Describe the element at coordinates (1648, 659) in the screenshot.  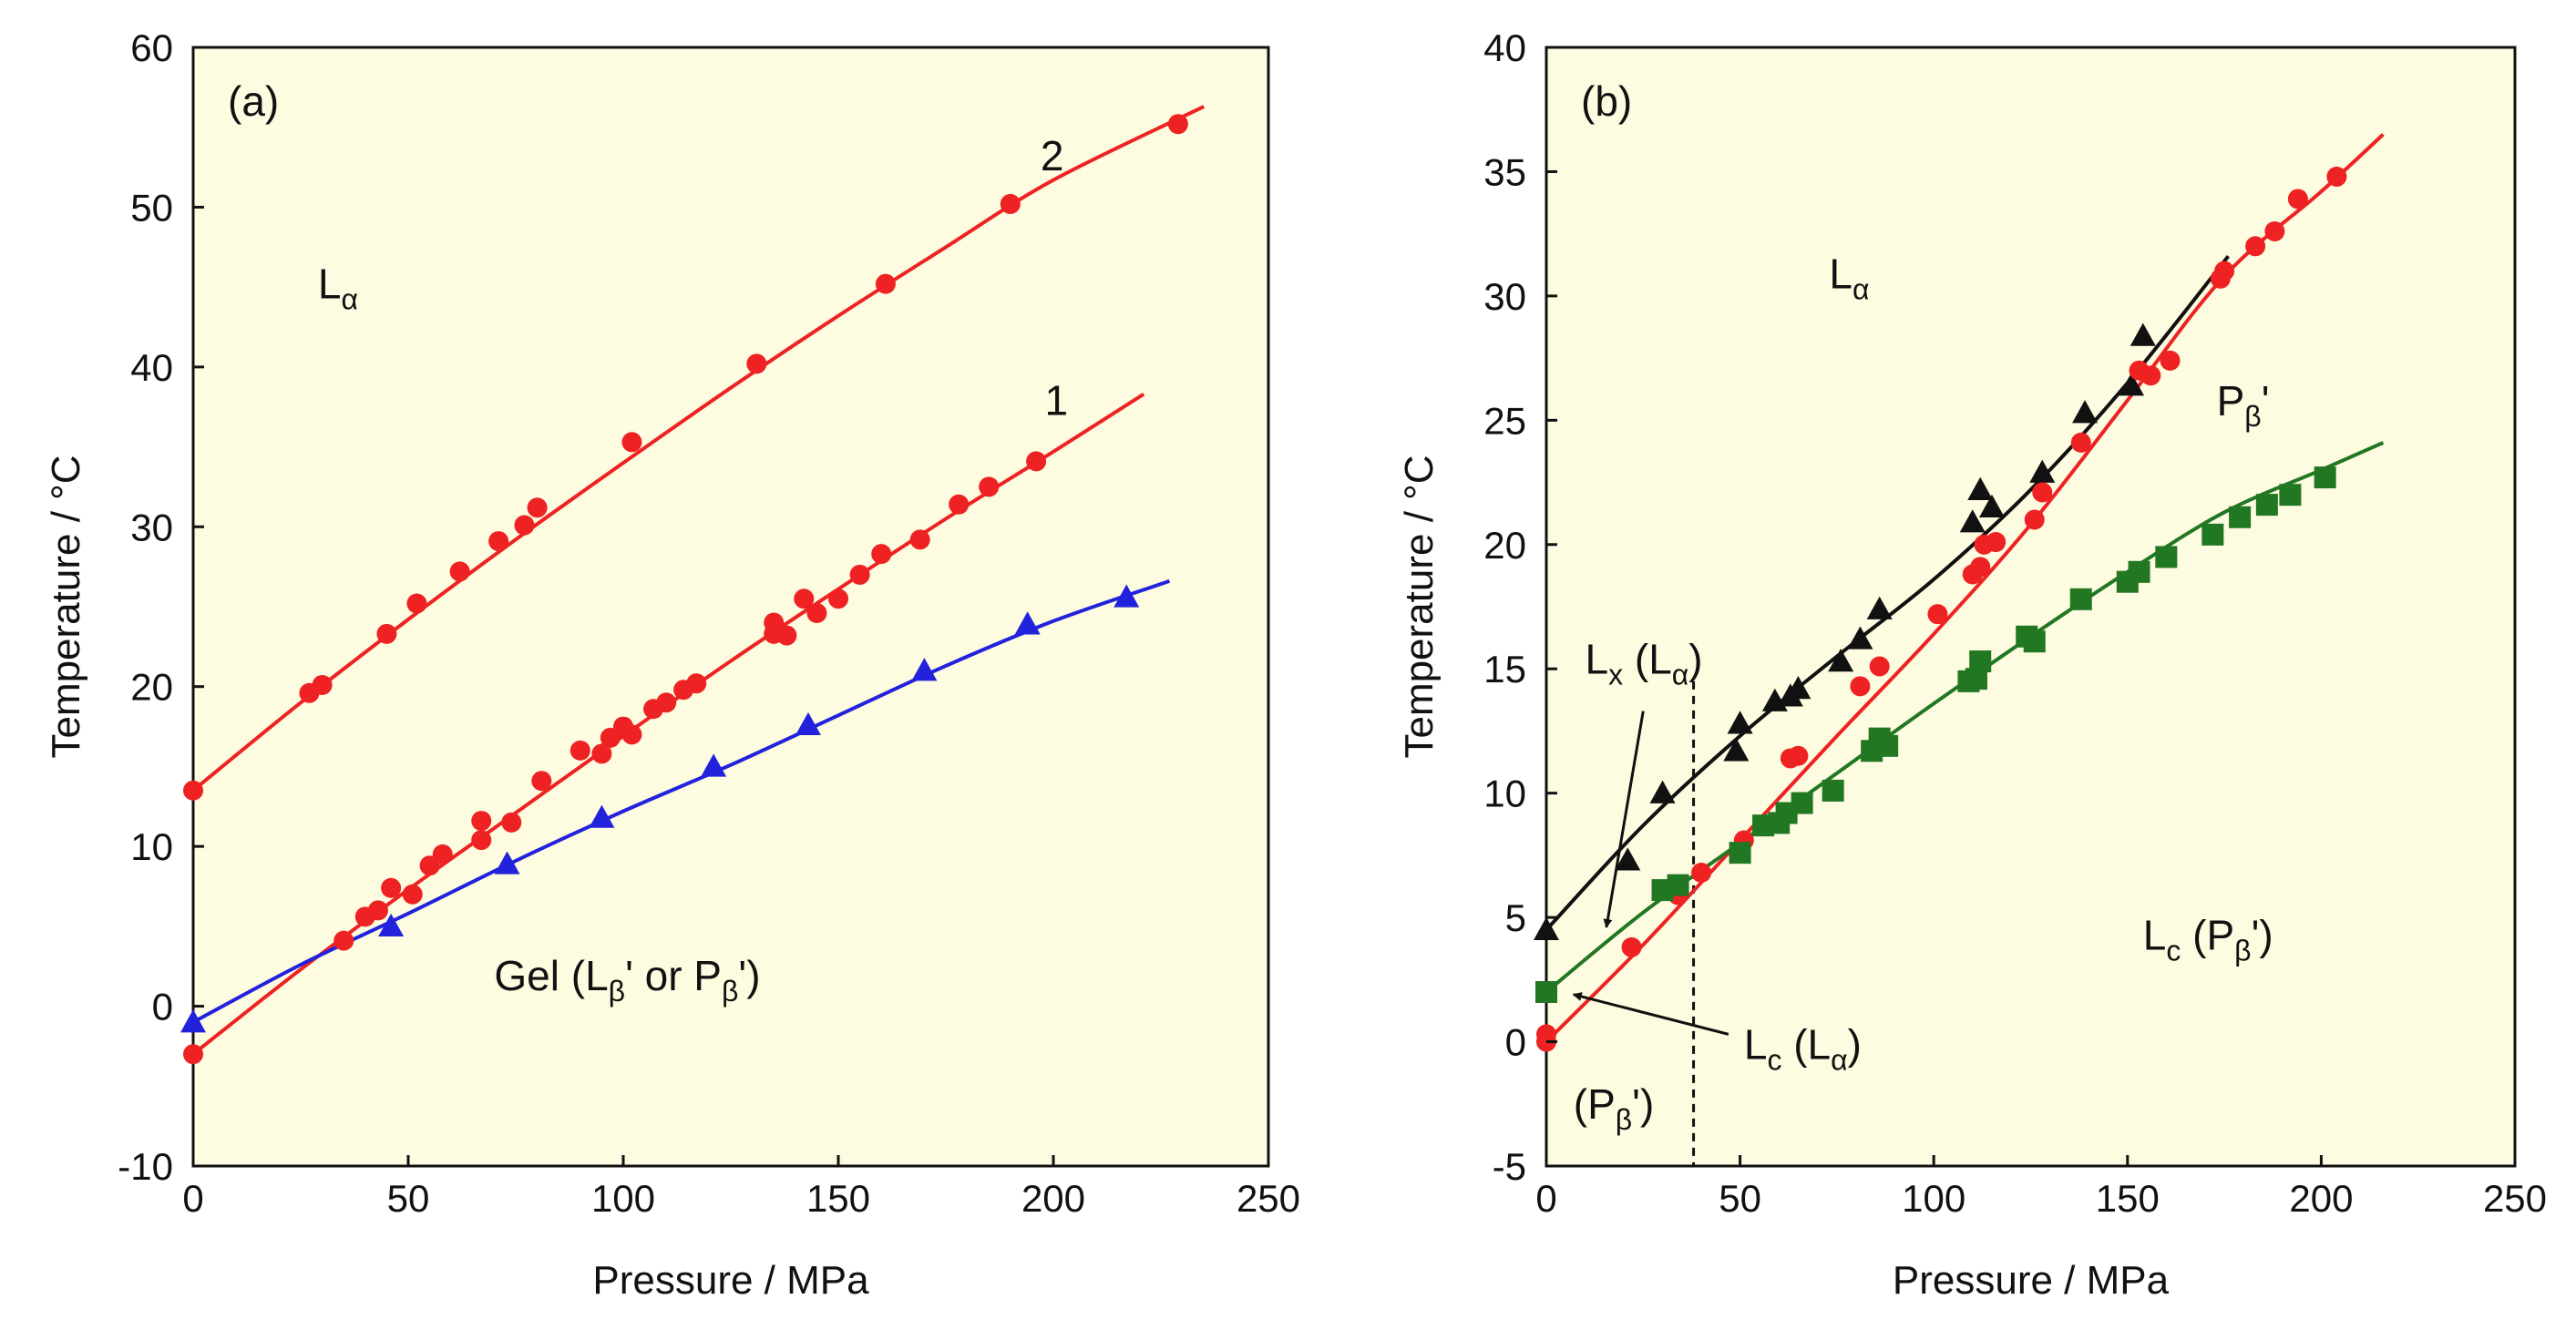
I see `lx-mid: (L` at that location.